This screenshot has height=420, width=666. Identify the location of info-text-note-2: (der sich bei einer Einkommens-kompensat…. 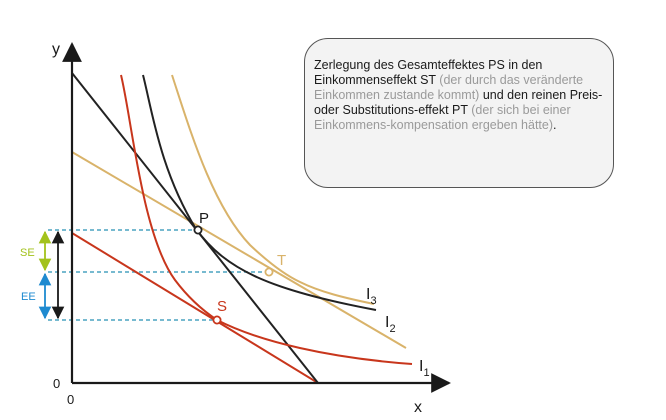
(442, 117).